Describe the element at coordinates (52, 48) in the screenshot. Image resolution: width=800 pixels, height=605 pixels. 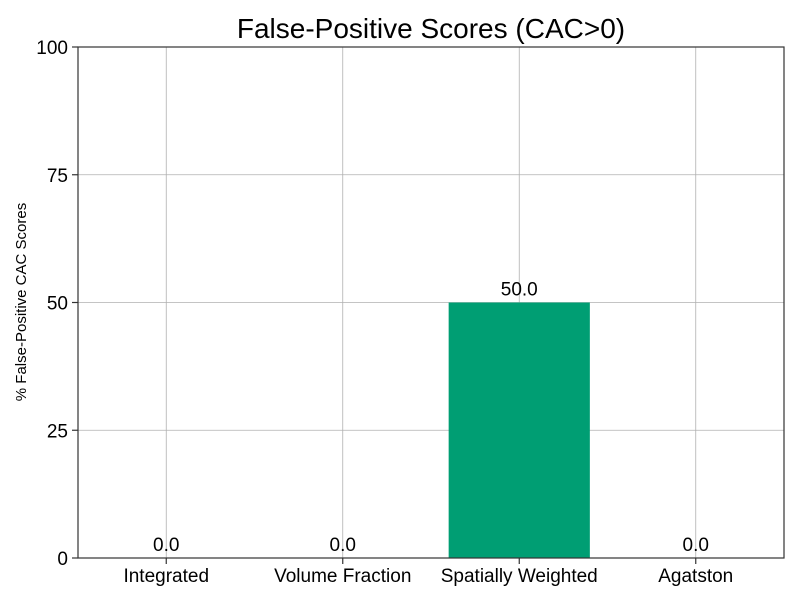
I see `y-tick-label: 100` at that location.